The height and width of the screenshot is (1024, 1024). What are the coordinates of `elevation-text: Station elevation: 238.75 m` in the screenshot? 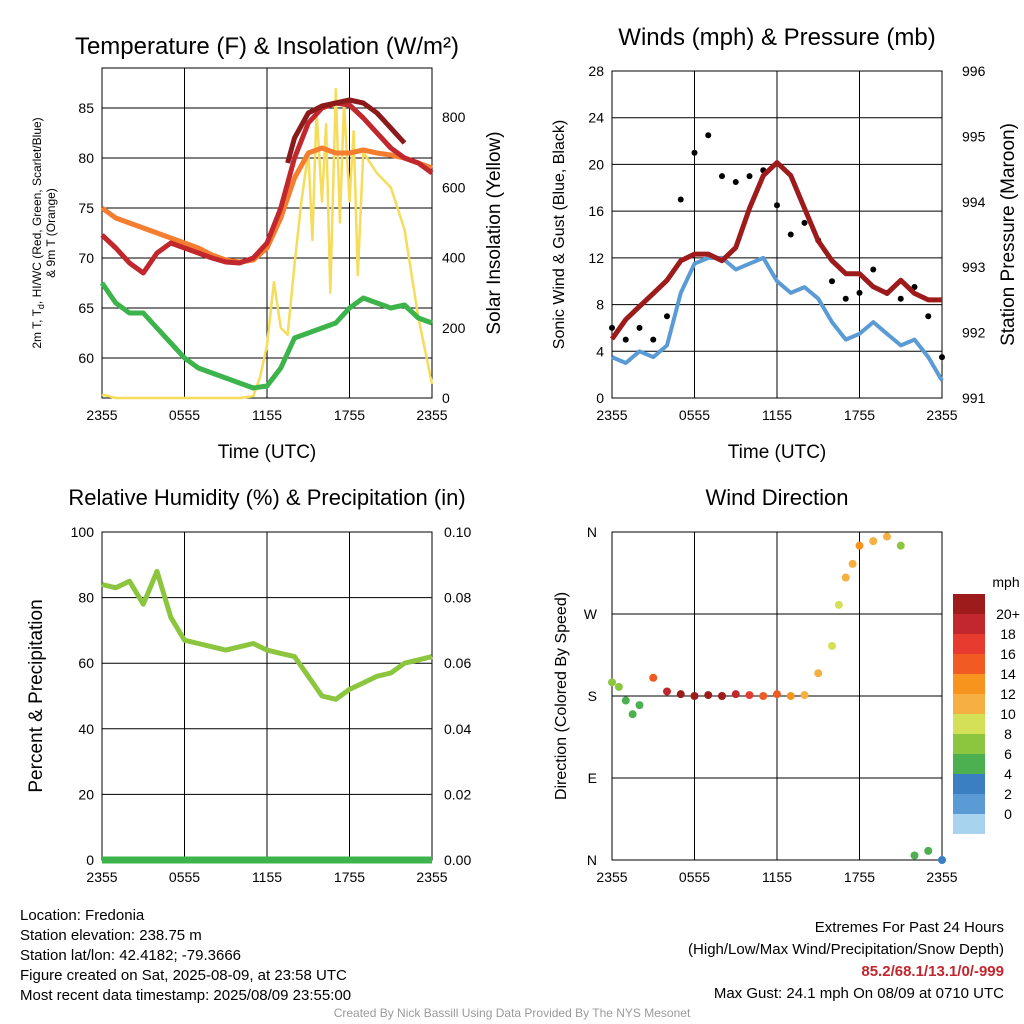 It's located at (111, 935).